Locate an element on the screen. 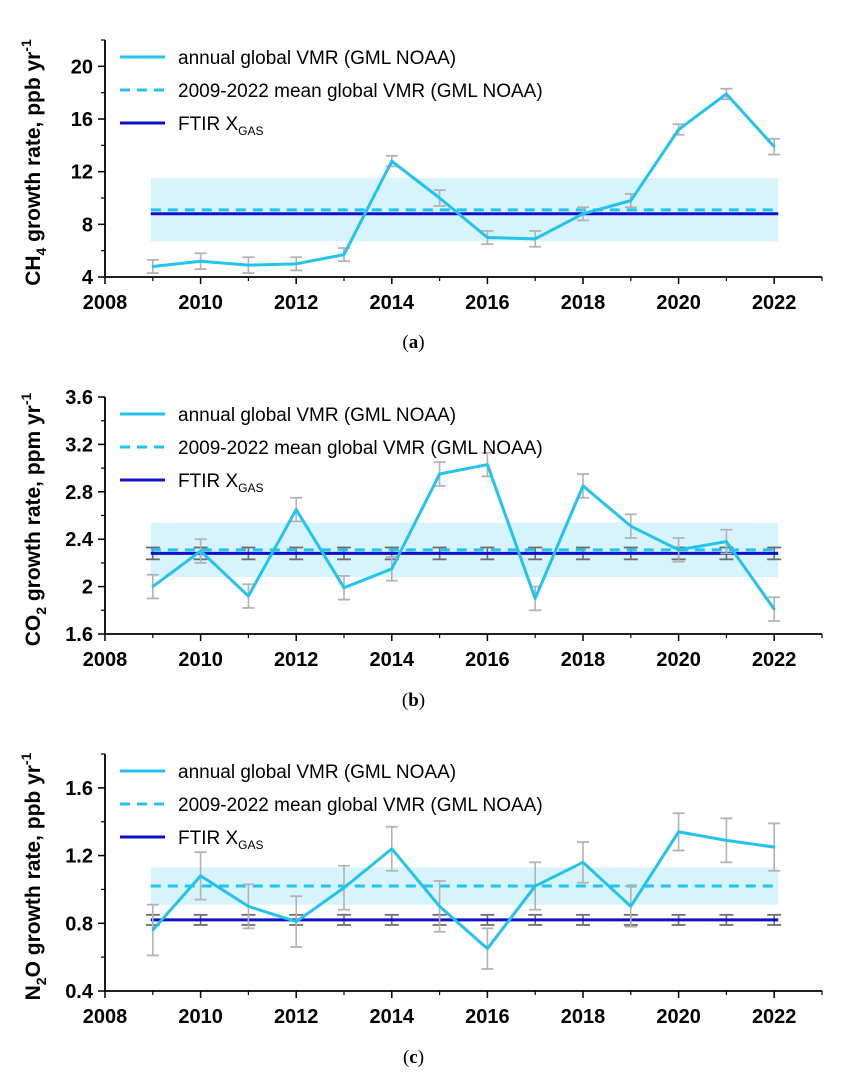  annual-errorbars is located at coordinates (463, 536).